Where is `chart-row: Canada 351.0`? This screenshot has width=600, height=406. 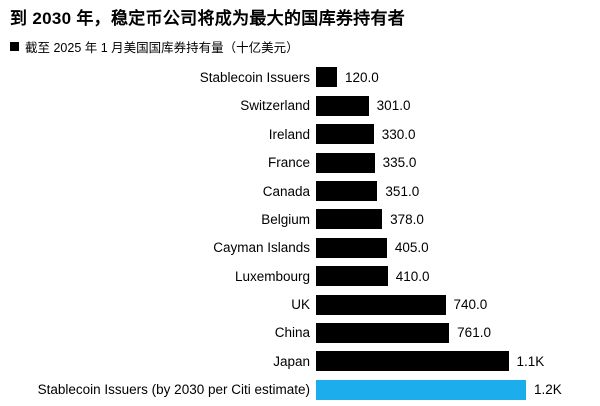 chart-row: Canada 351.0 is located at coordinates (305, 191).